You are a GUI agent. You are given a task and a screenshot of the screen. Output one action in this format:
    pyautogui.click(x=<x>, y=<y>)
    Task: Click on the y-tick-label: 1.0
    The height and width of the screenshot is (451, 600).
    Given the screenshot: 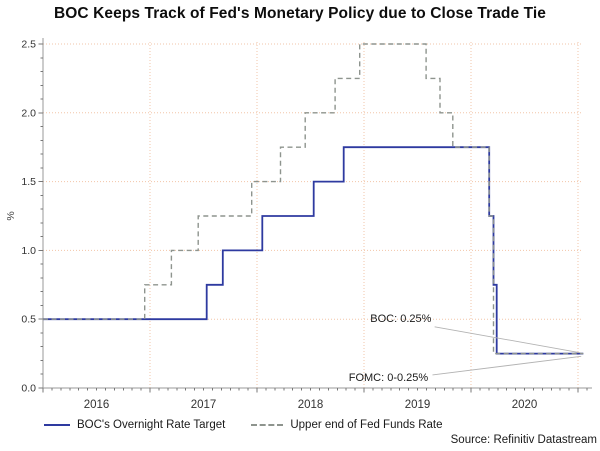 What is the action you would take?
    pyautogui.click(x=28, y=251)
    